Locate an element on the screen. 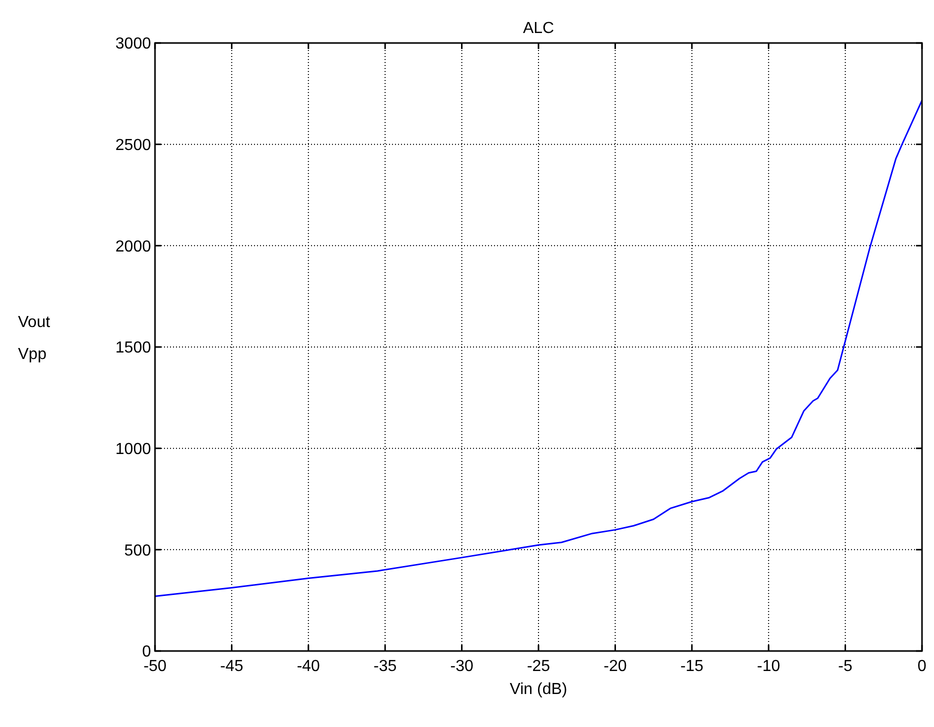 The image size is (934, 727). x-tick-label: 0 is located at coordinates (922, 666).